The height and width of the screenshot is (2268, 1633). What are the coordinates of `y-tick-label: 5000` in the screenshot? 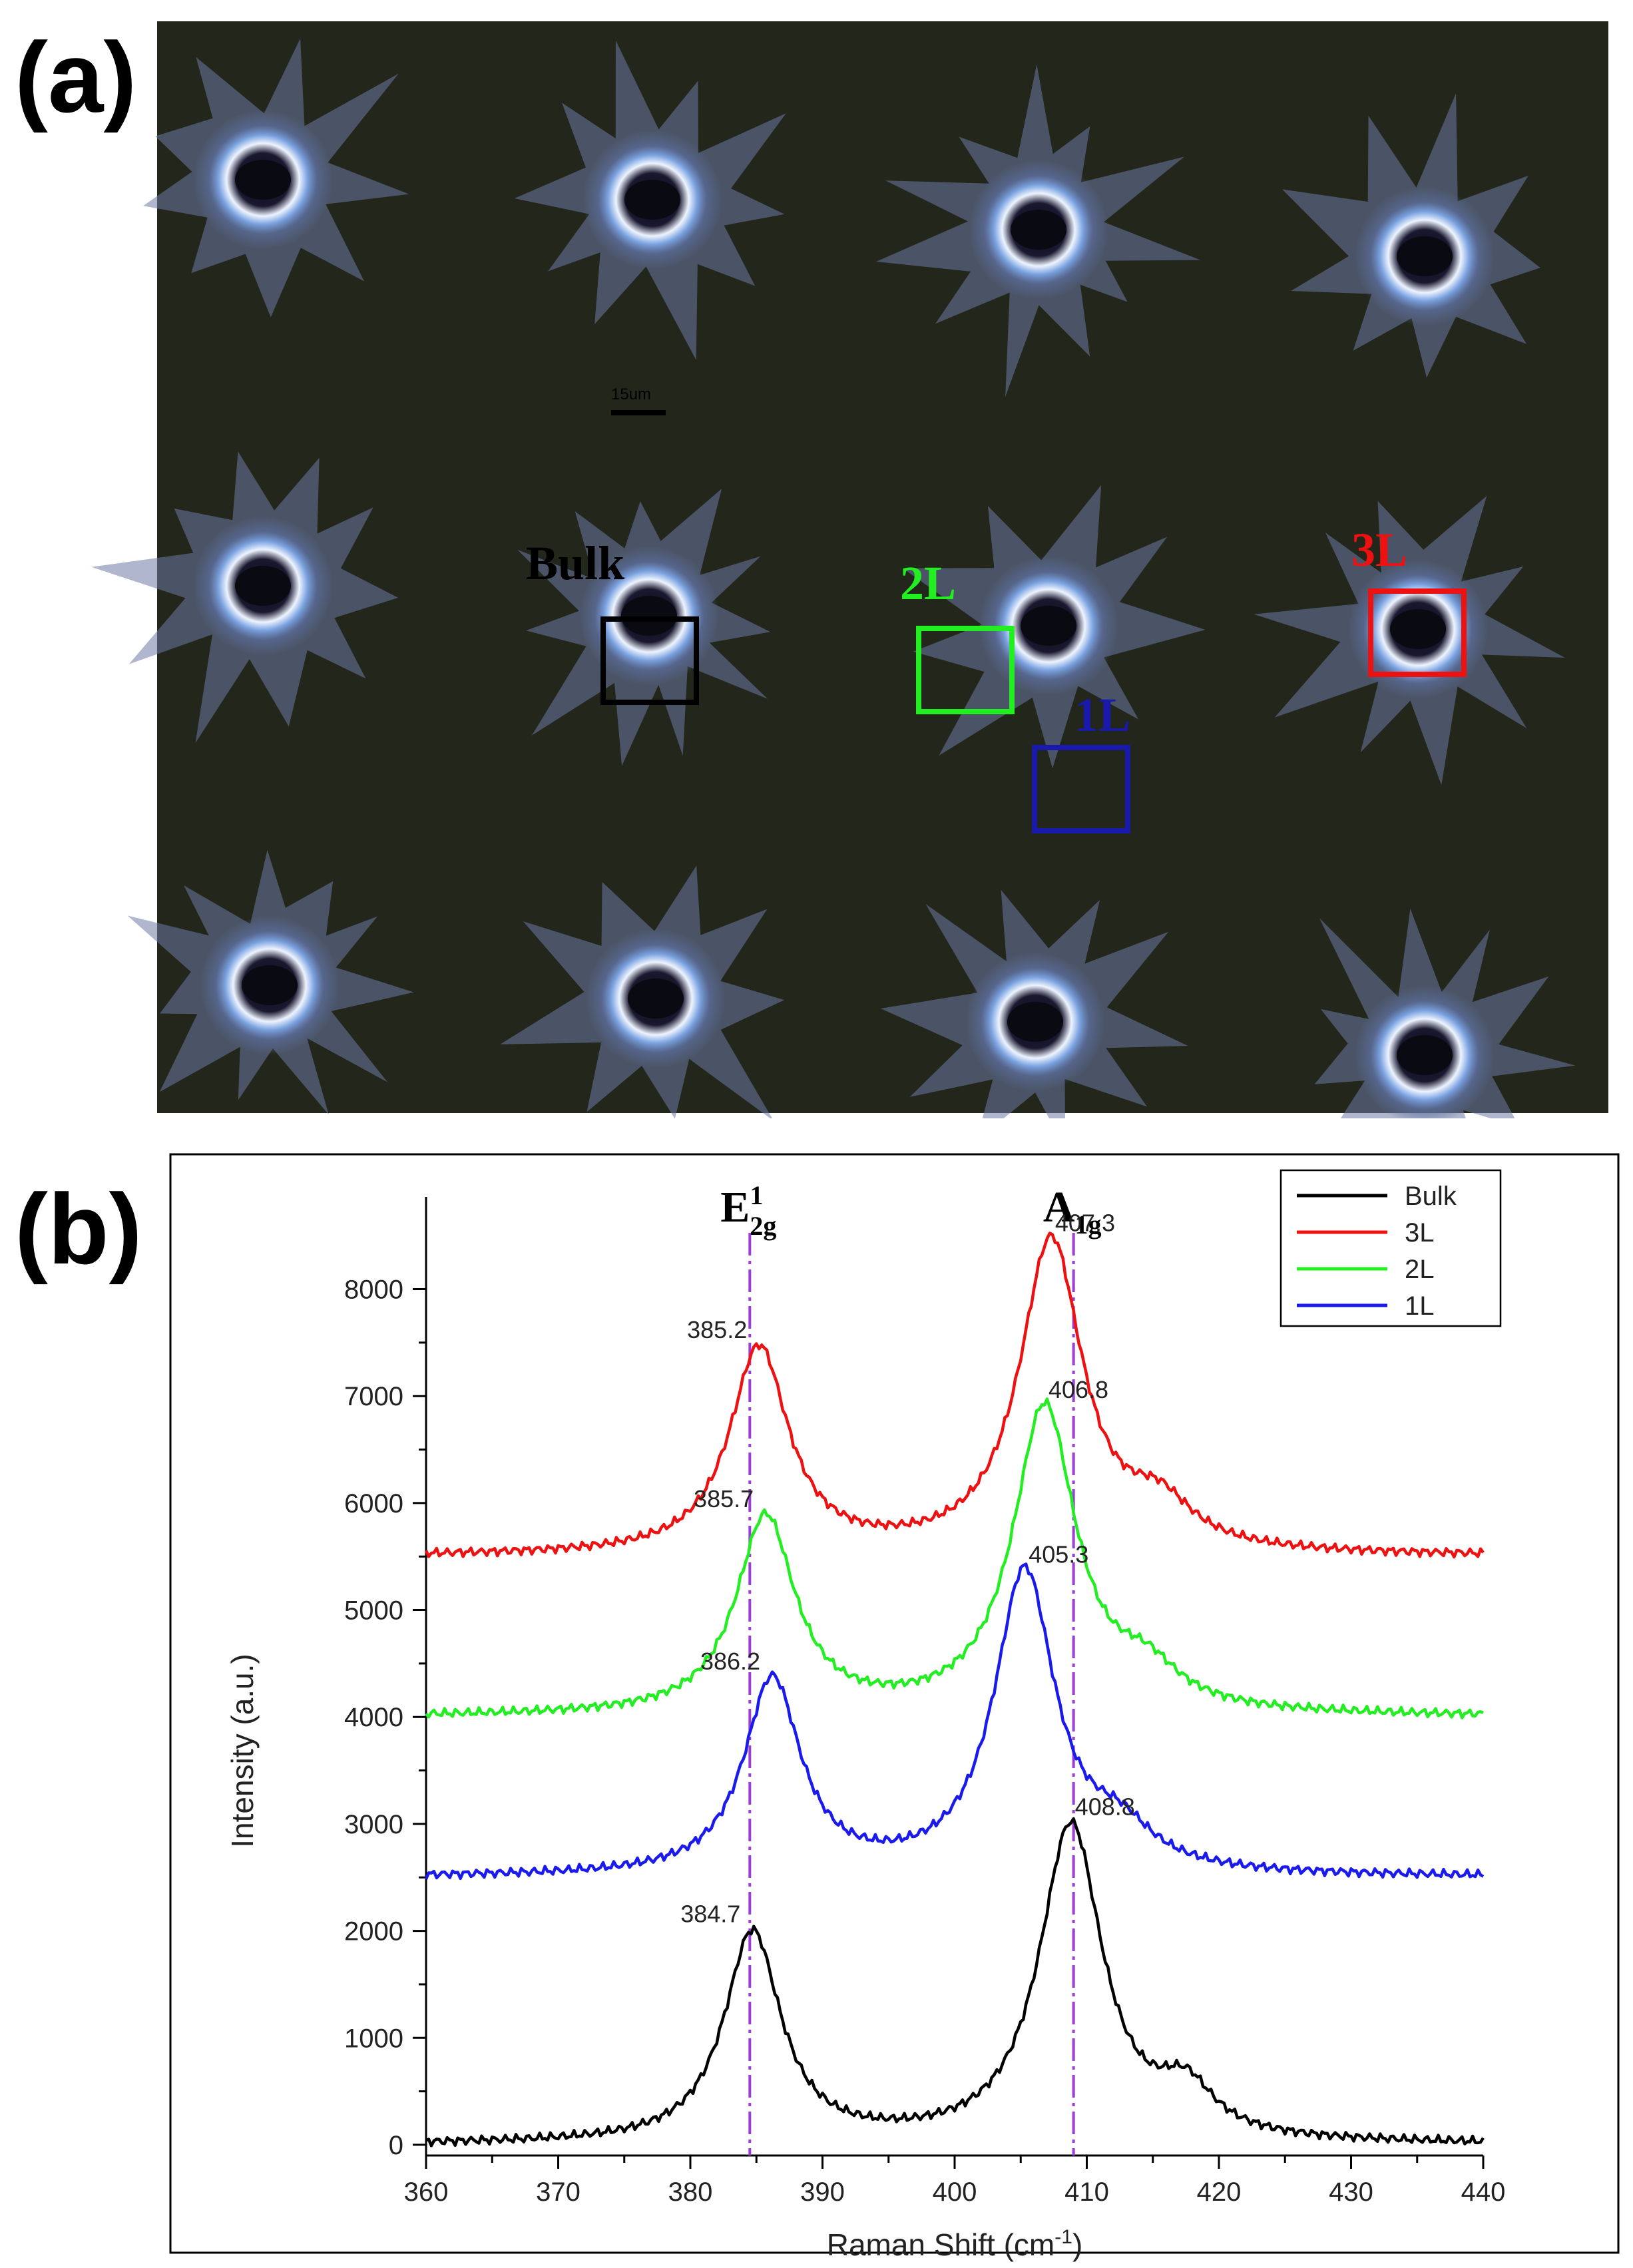 It's located at (374, 1611).